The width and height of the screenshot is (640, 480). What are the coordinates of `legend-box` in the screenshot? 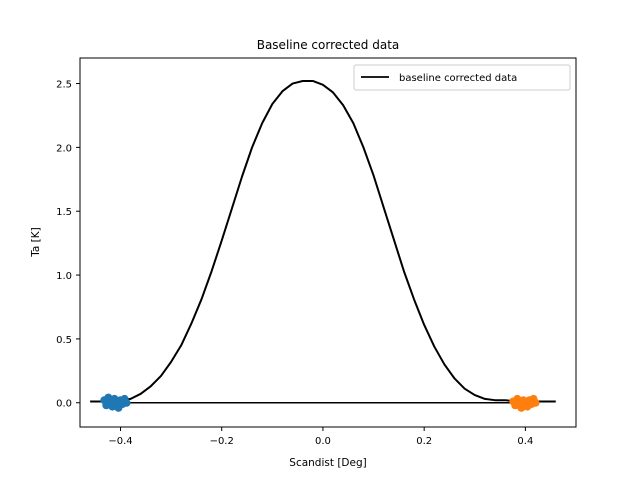 It's located at (462, 77).